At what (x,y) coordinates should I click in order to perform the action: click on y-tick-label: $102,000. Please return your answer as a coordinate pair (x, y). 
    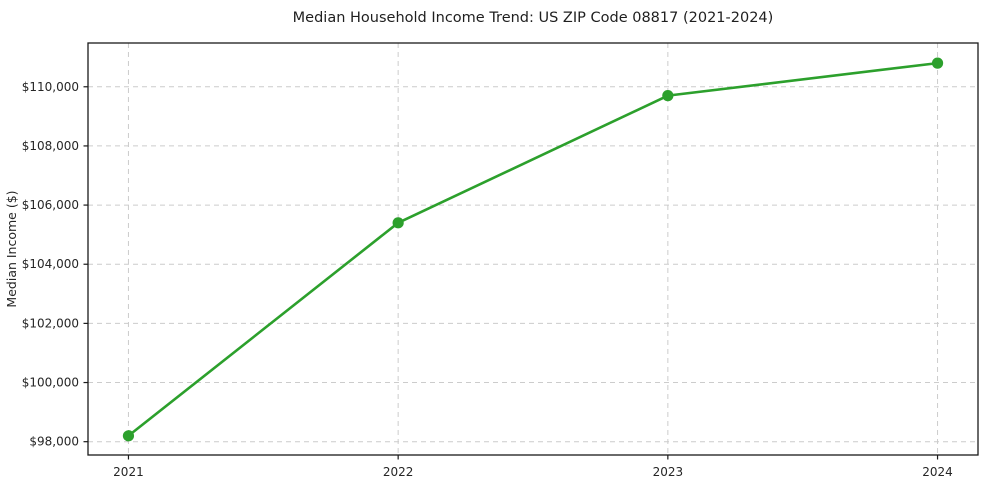
    Looking at the image, I should click on (50, 323).